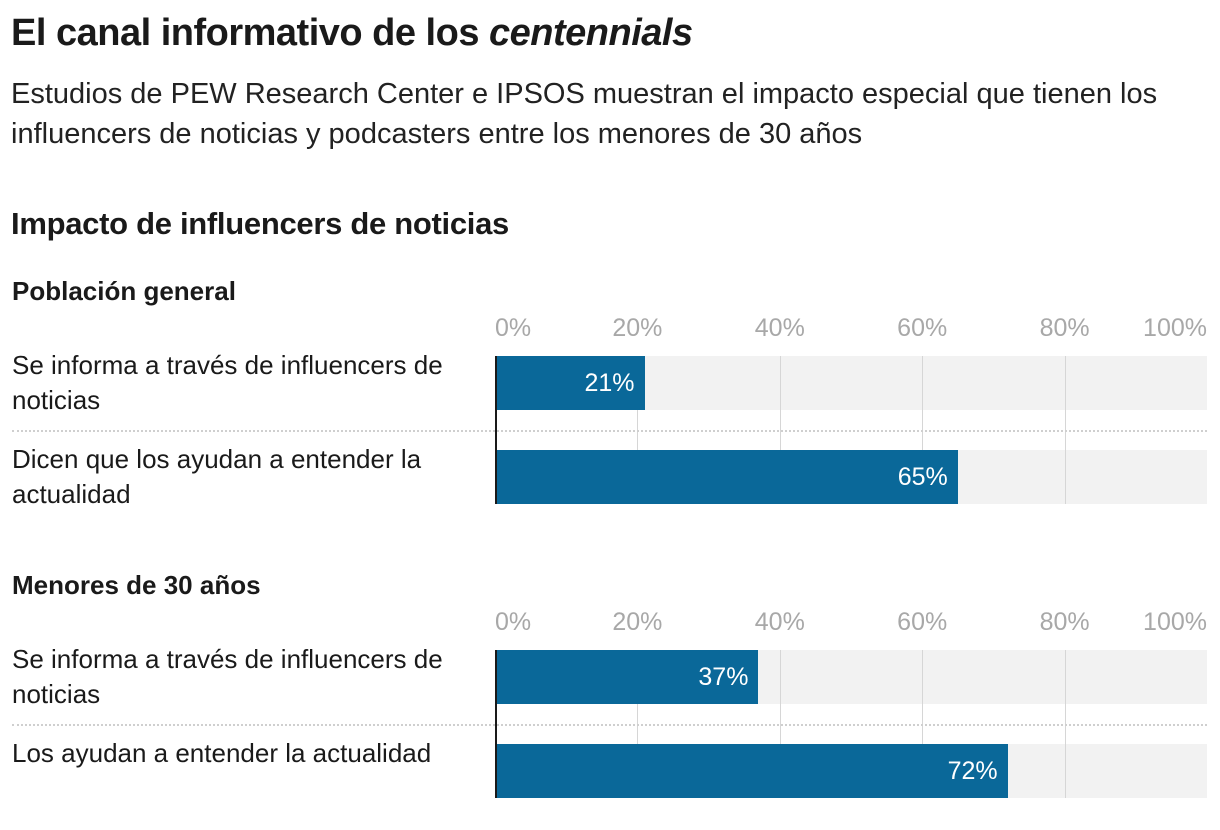  What do you see at coordinates (136, 585) in the screenshot?
I see `panel-title: Menores de 30 años` at bounding box center [136, 585].